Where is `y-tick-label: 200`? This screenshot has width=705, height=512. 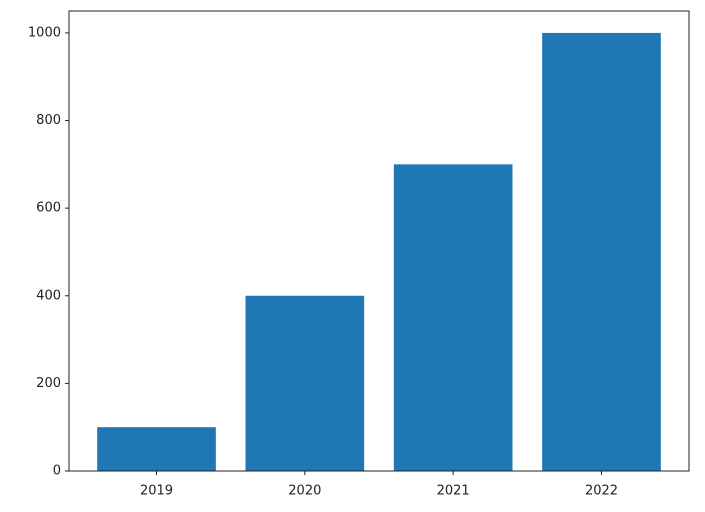 y-tick-label: 200 is located at coordinates (48, 383).